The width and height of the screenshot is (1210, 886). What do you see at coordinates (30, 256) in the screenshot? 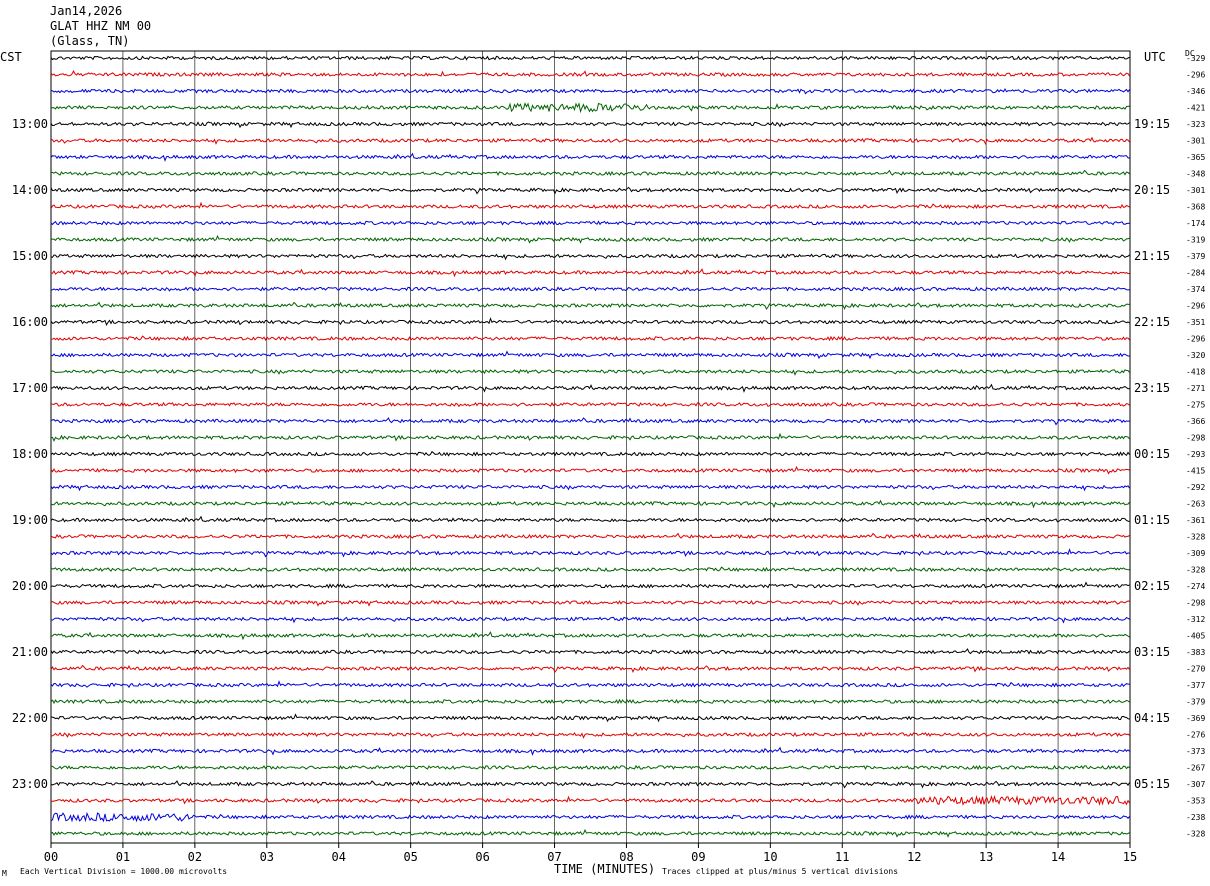
I see `left-hour-label: 15:00` at bounding box center [30, 256].